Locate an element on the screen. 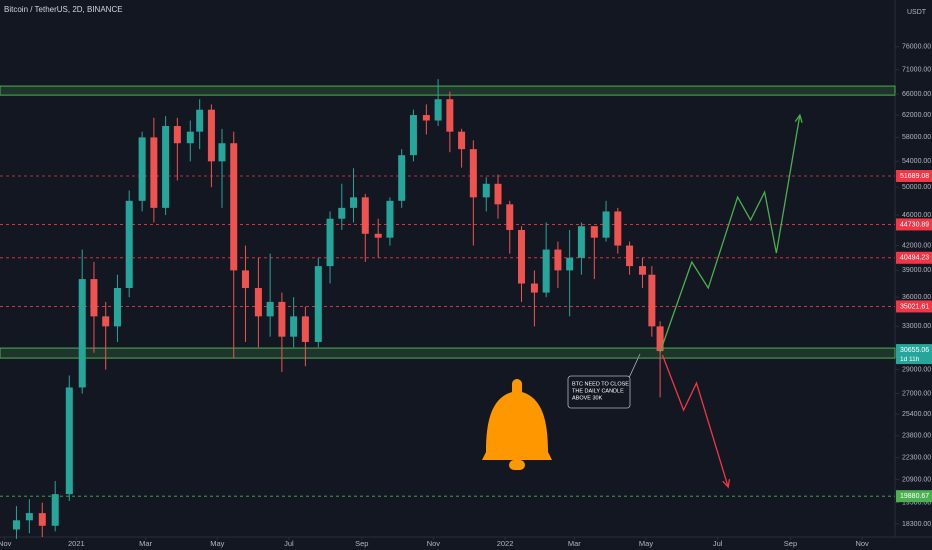 The width and height of the screenshot is (932, 550). y-tick-label: 46000.00 is located at coordinates (916, 215).